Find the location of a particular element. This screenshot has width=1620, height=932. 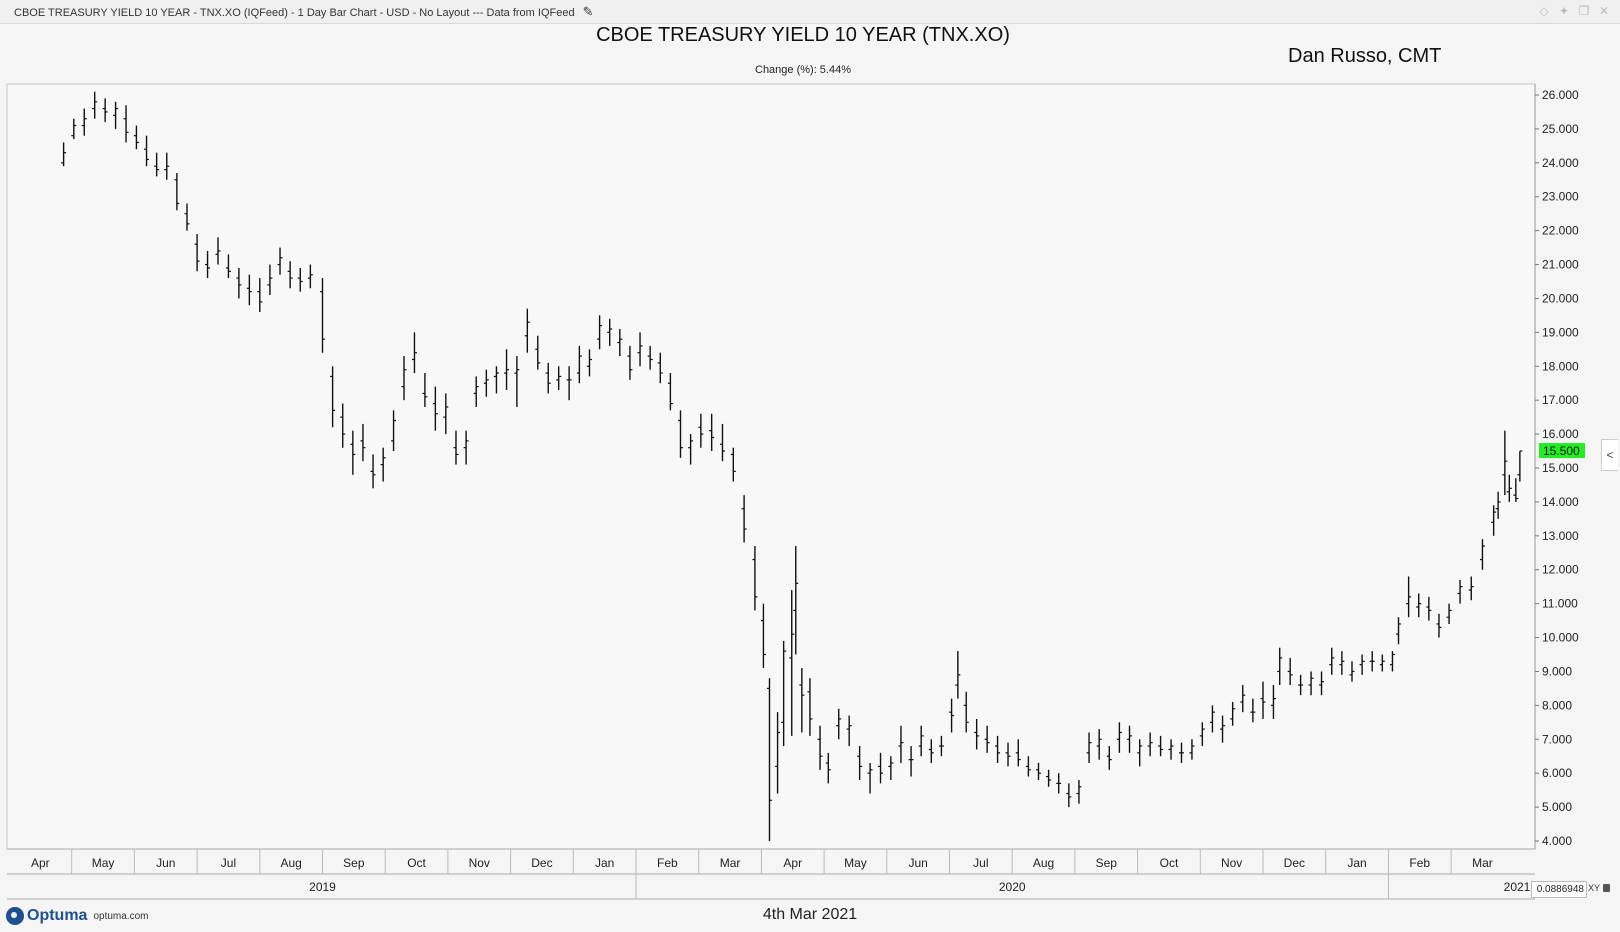

collapse-panel-chevron-icon: < is located at coordinates (1609, 455).